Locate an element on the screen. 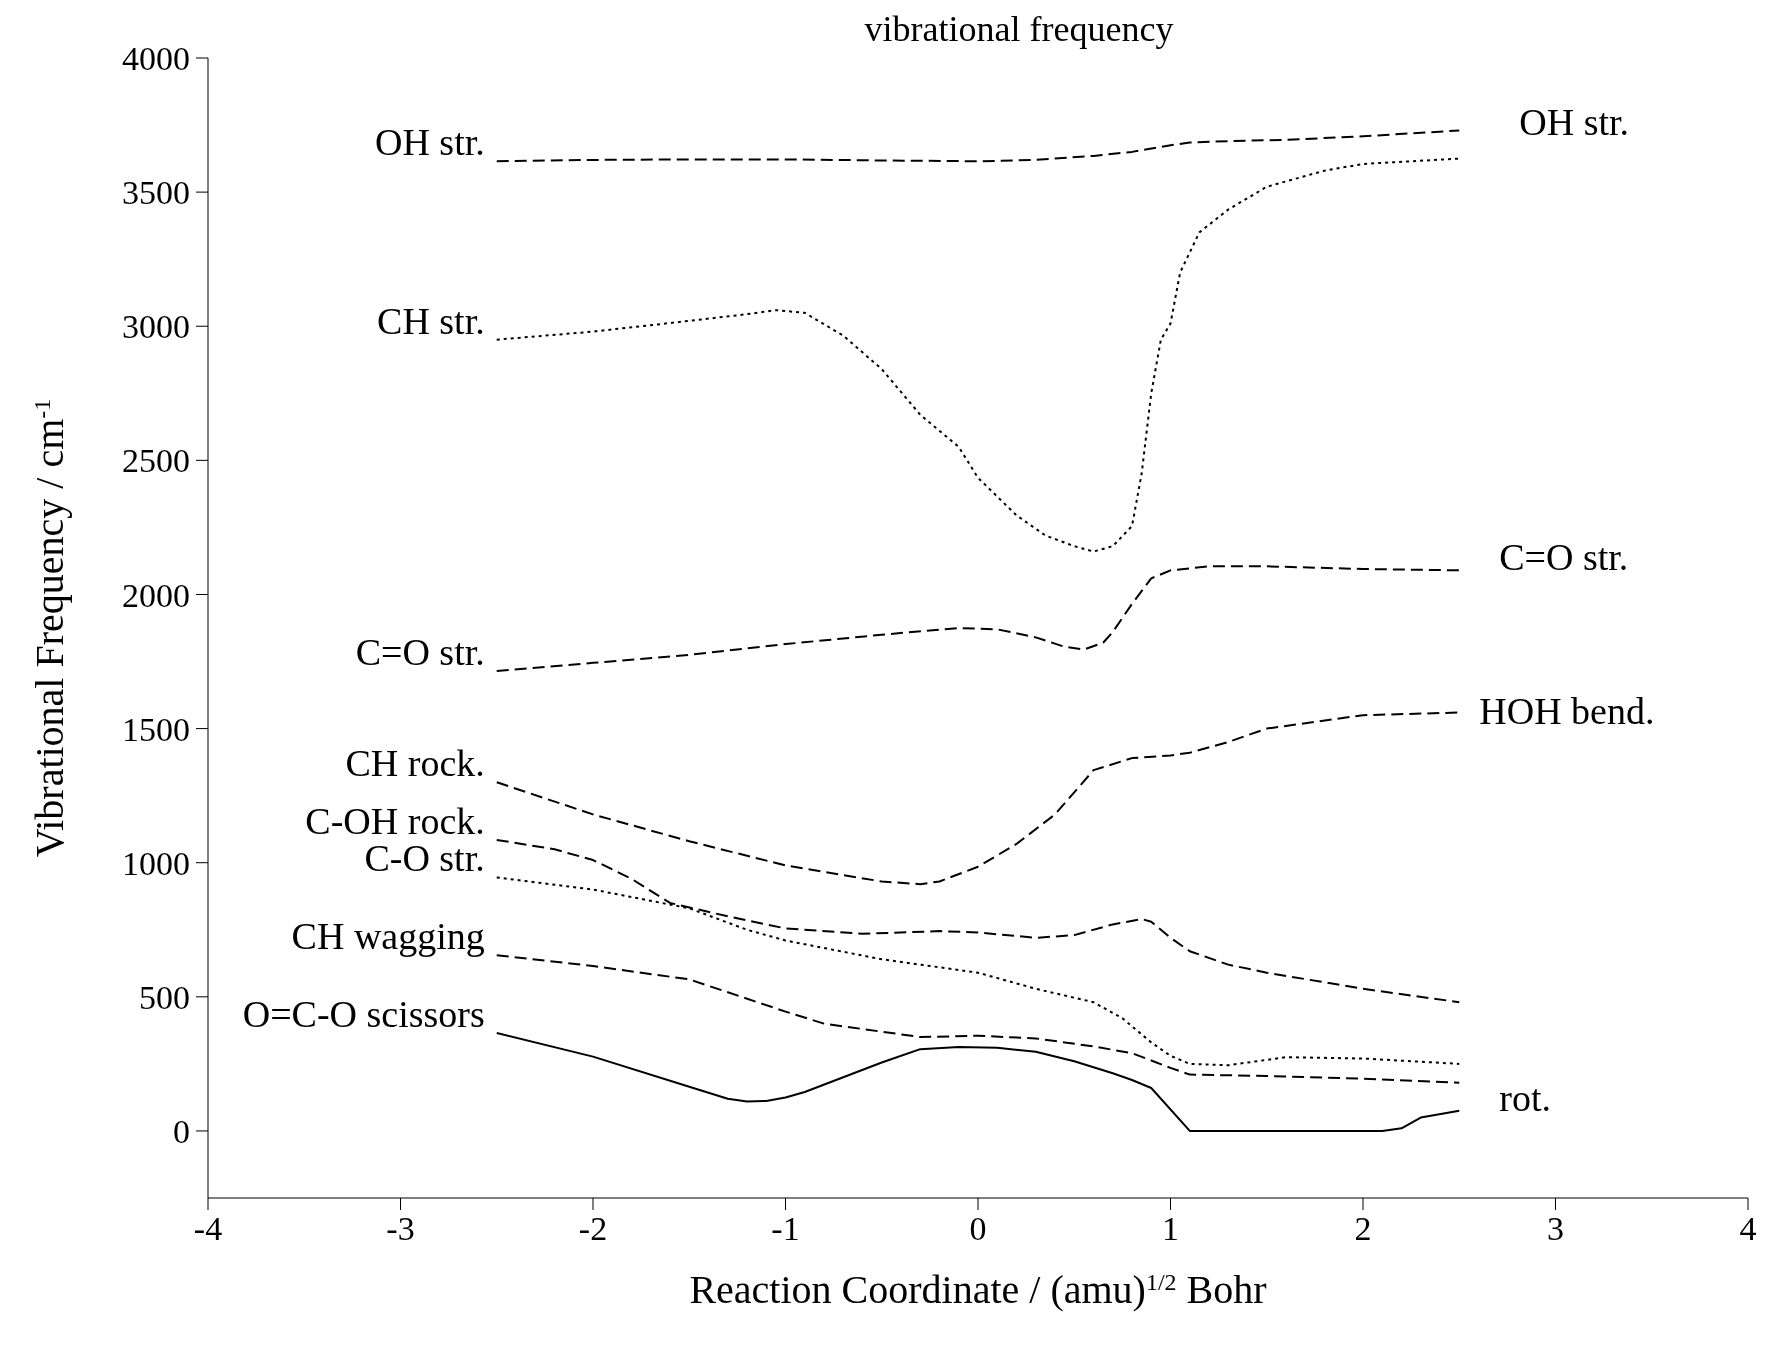 This screenshot has width=1789, height=1349. annotation: HOH bend. is located at coordinates (1567, 711).